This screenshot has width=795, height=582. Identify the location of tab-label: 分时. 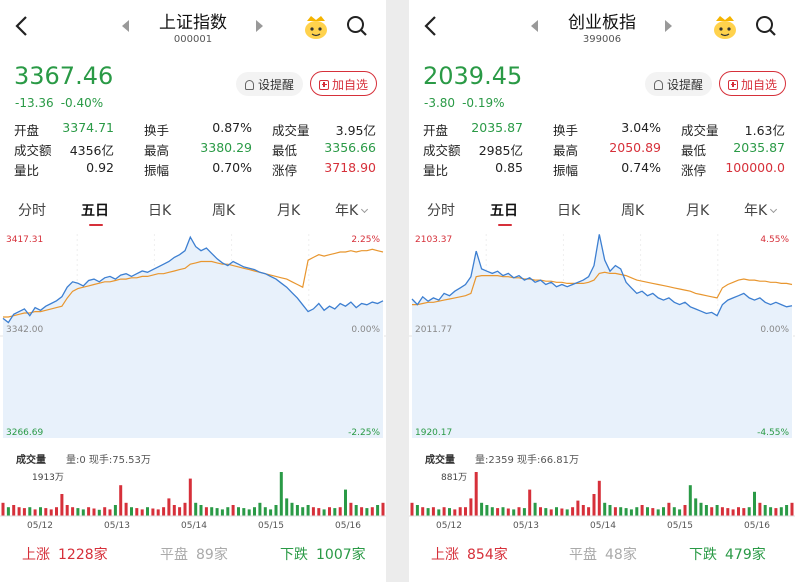
(441, 211).